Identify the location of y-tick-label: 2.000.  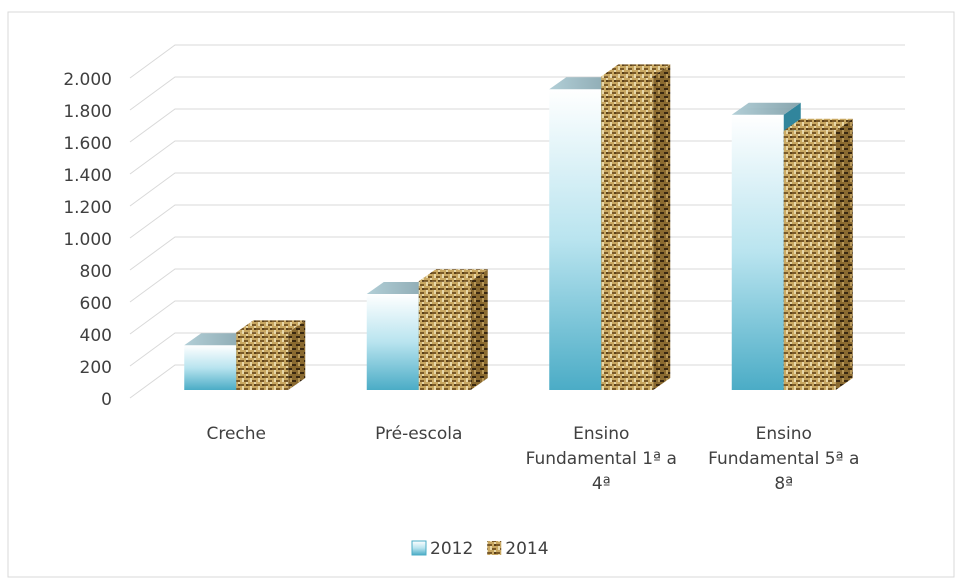
(87, 80).